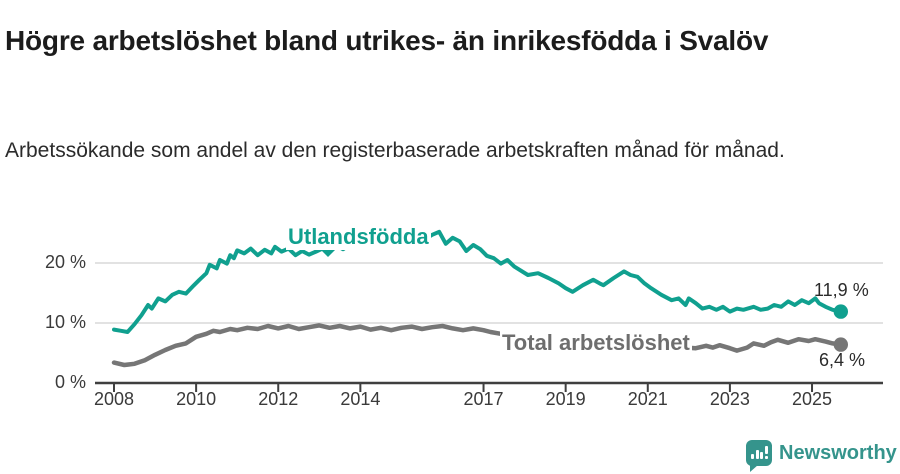 This screenshot has height=474, width=900. What do you see at coordinates (328, 253) in the screenshot?
I see `series-pointer-down-icon` at bounding box center [328, 253].